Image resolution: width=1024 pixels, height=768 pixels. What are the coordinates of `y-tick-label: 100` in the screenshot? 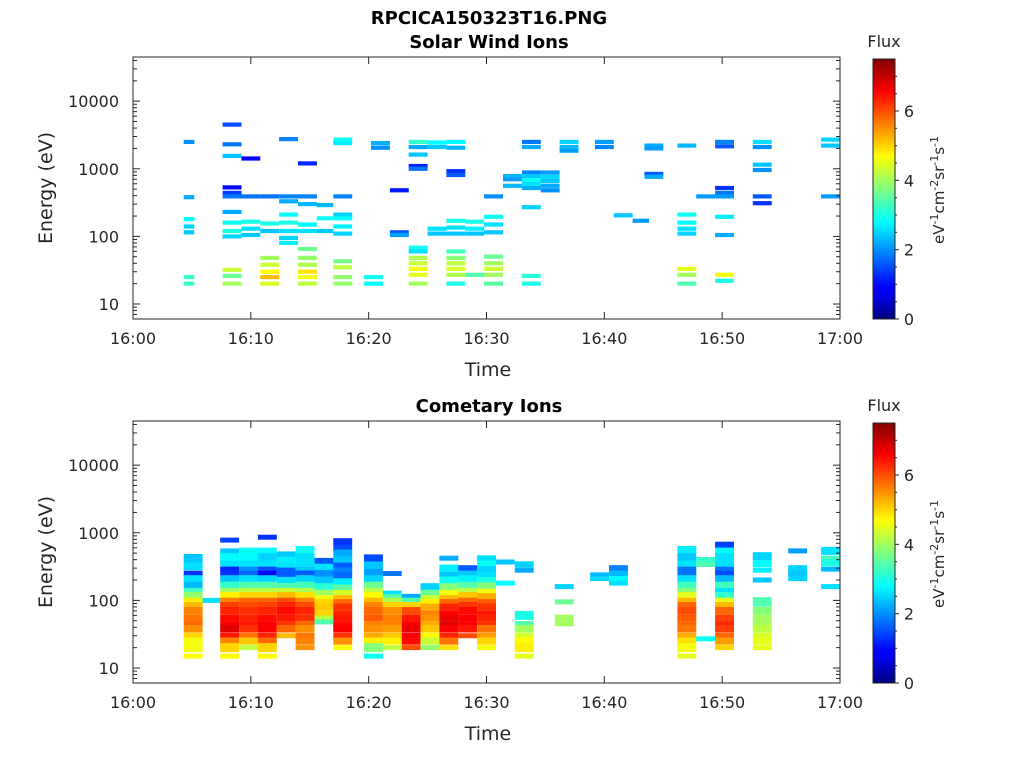 It's located at (103, 236).